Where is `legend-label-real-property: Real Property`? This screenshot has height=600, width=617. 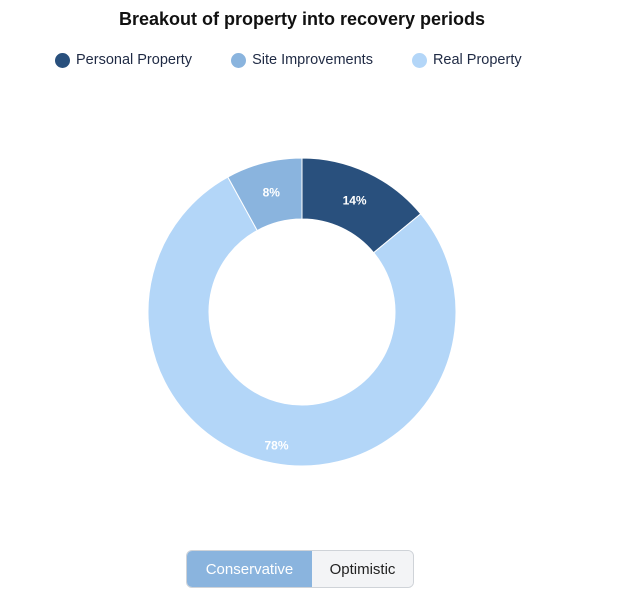 legend-label-real-property: Real Property is located at coordinates (477, 60).